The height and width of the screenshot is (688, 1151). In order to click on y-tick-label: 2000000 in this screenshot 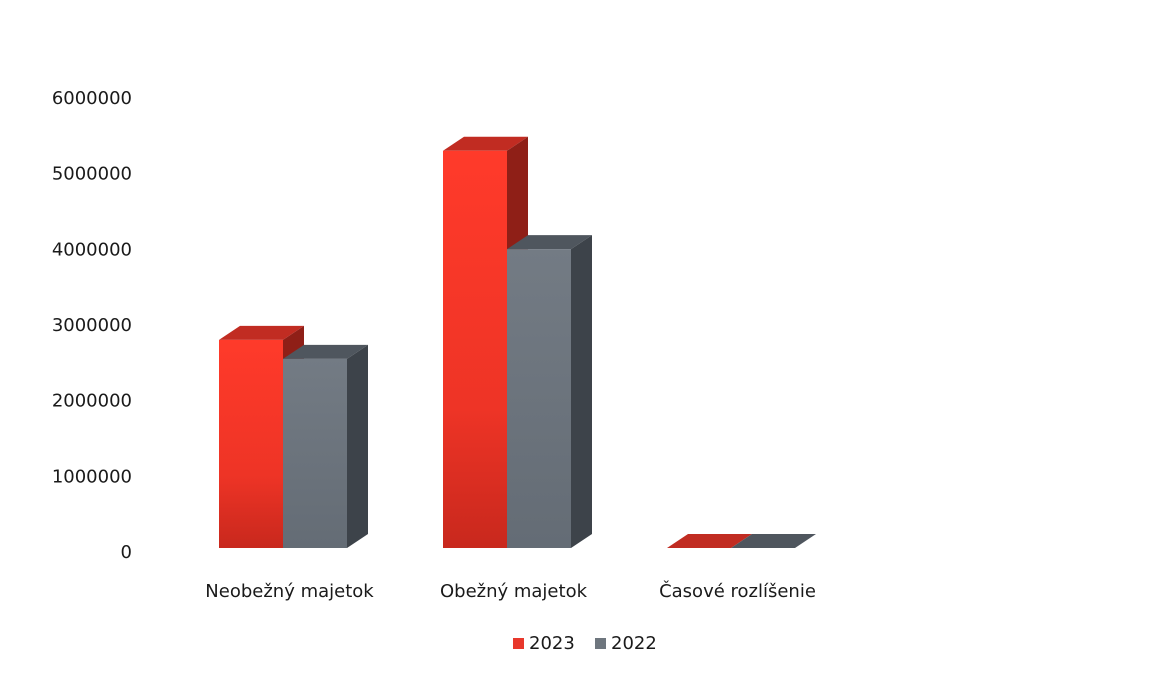, I will do `click(92, 401)`.